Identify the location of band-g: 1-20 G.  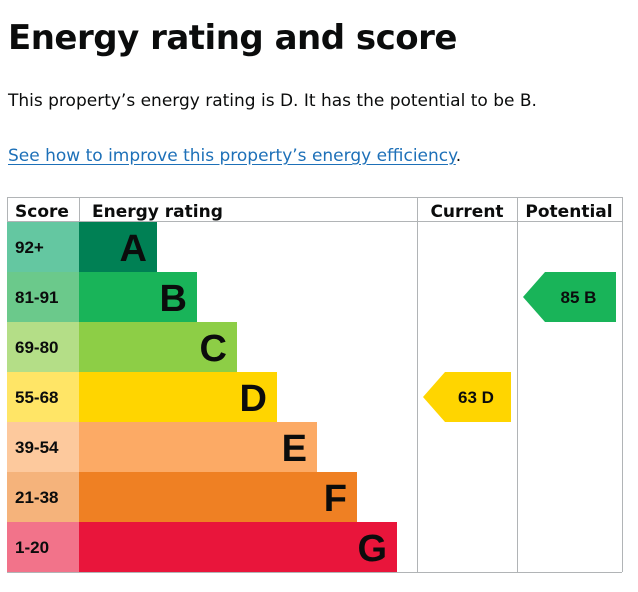
(202, 547).